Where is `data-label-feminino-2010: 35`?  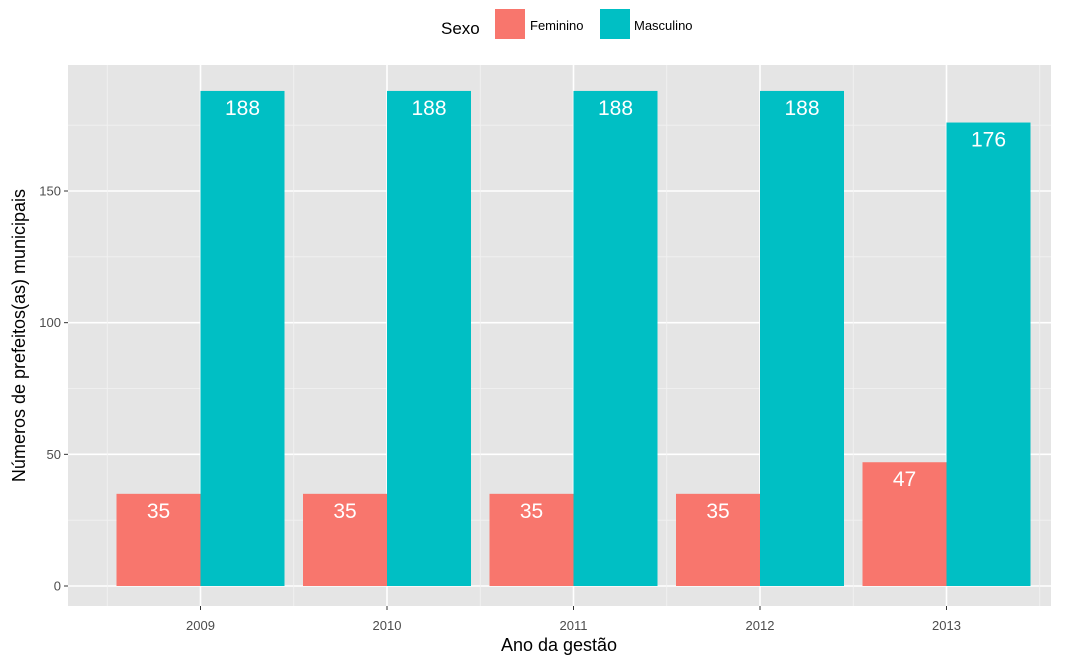
data-label-feminino-2010: 35 is located at coordinates (344, 511).